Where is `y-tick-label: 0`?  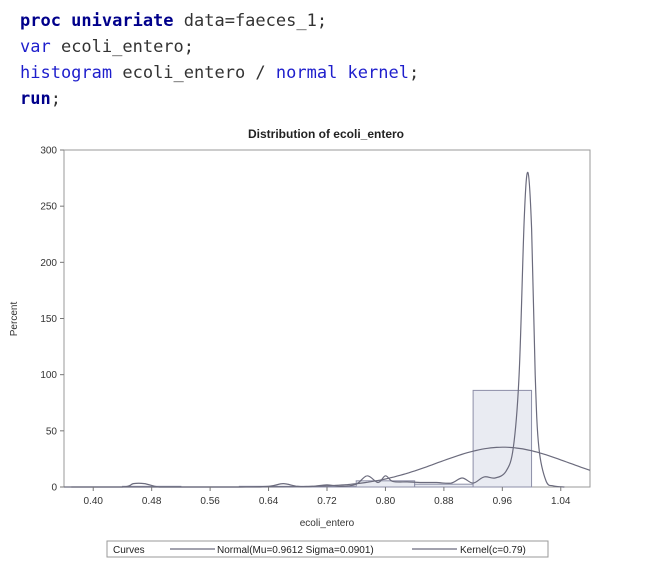
y-tick-label: 0 is located at coordinates (54, 488).